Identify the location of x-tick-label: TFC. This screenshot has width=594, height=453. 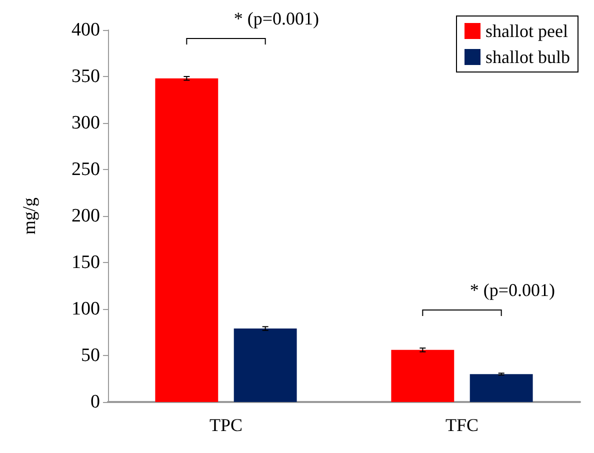
(462, 425).